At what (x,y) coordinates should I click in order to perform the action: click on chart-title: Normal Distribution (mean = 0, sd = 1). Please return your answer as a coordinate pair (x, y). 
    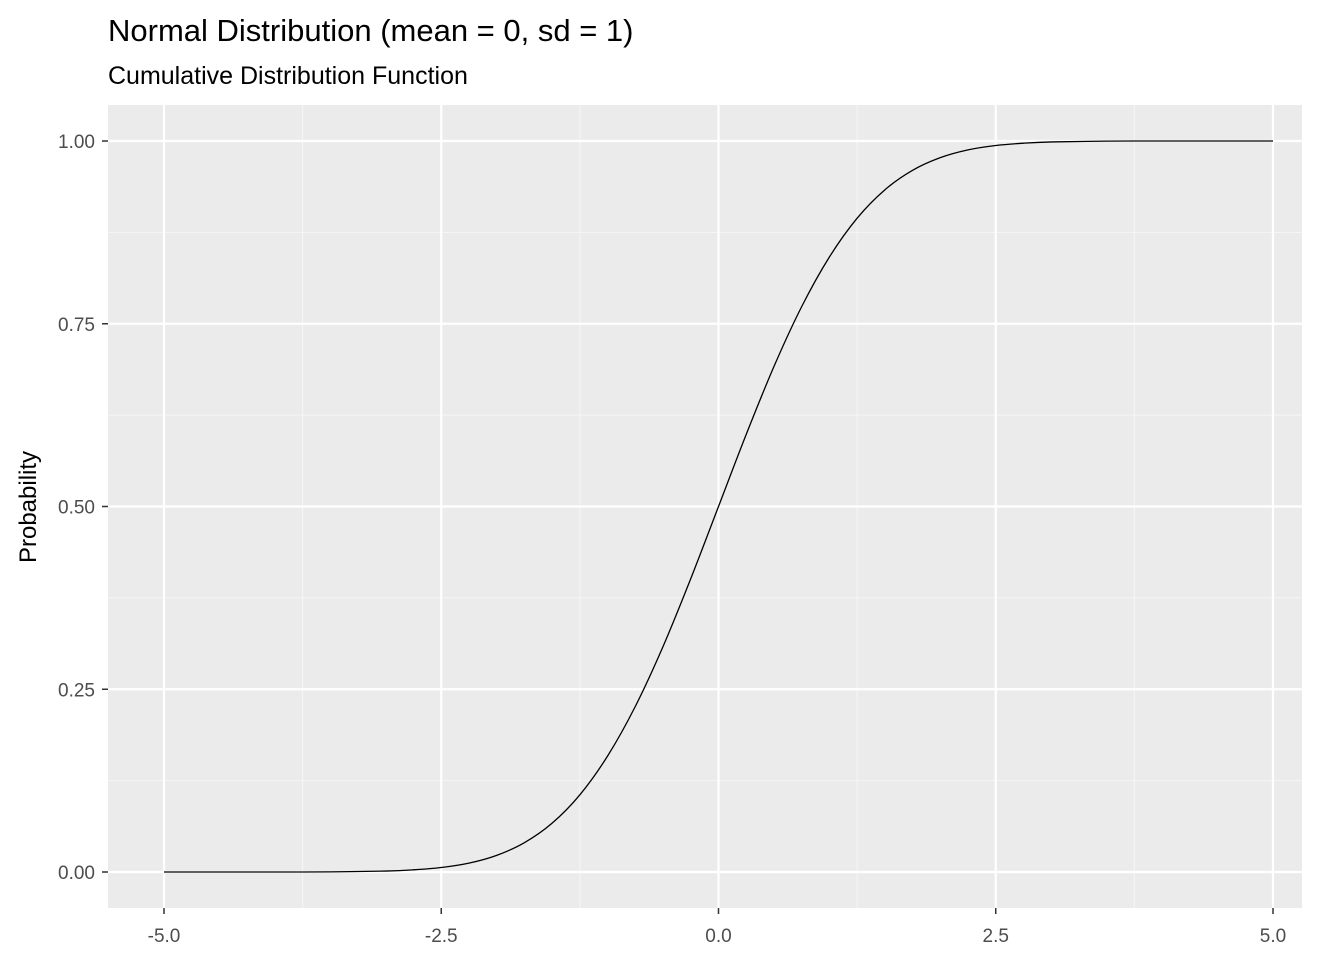
    Looking at the image, I should click on (371, 30).